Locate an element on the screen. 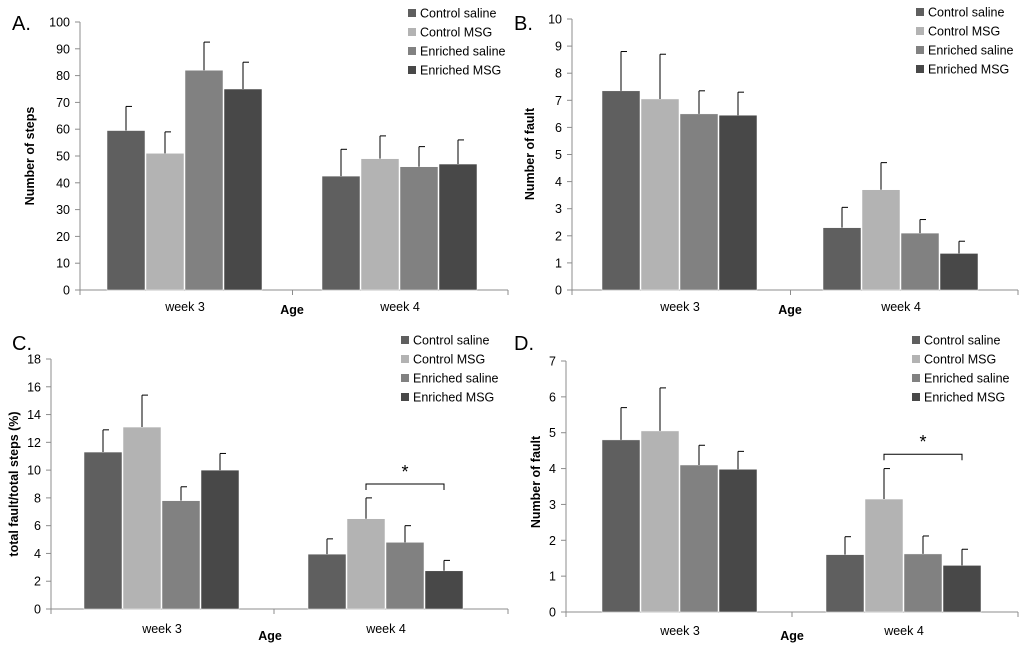  y-tick-label: 16 is located at coordinates (34, 387).